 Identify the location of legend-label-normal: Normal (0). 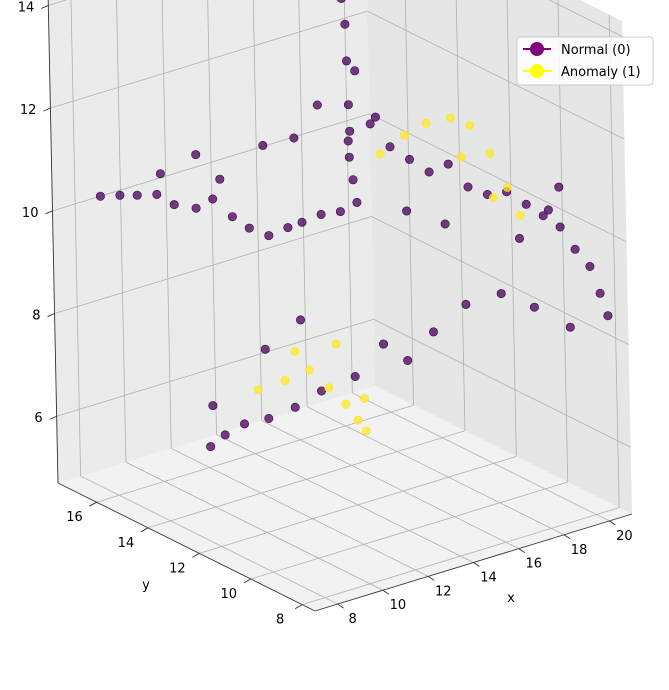
(596, 50).